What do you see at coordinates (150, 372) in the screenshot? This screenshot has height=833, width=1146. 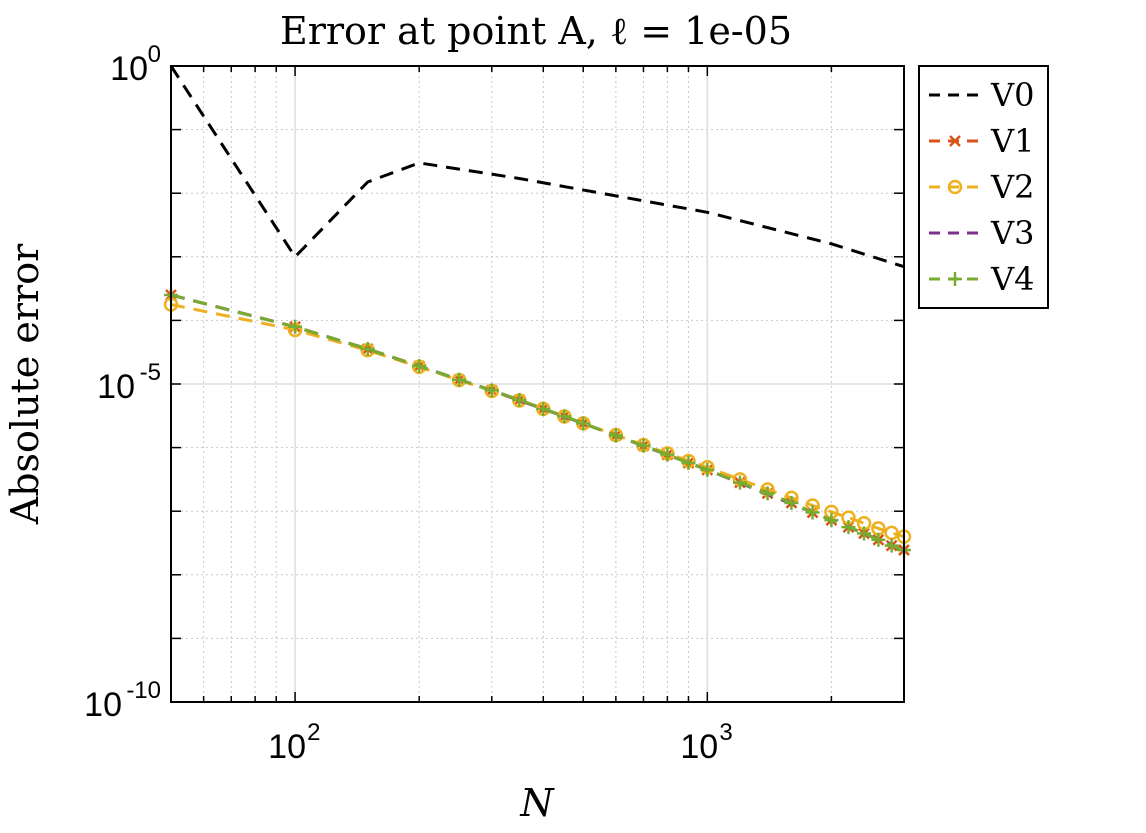 I see `y-tick-exponent: -5` at bounding box center [150, 372].